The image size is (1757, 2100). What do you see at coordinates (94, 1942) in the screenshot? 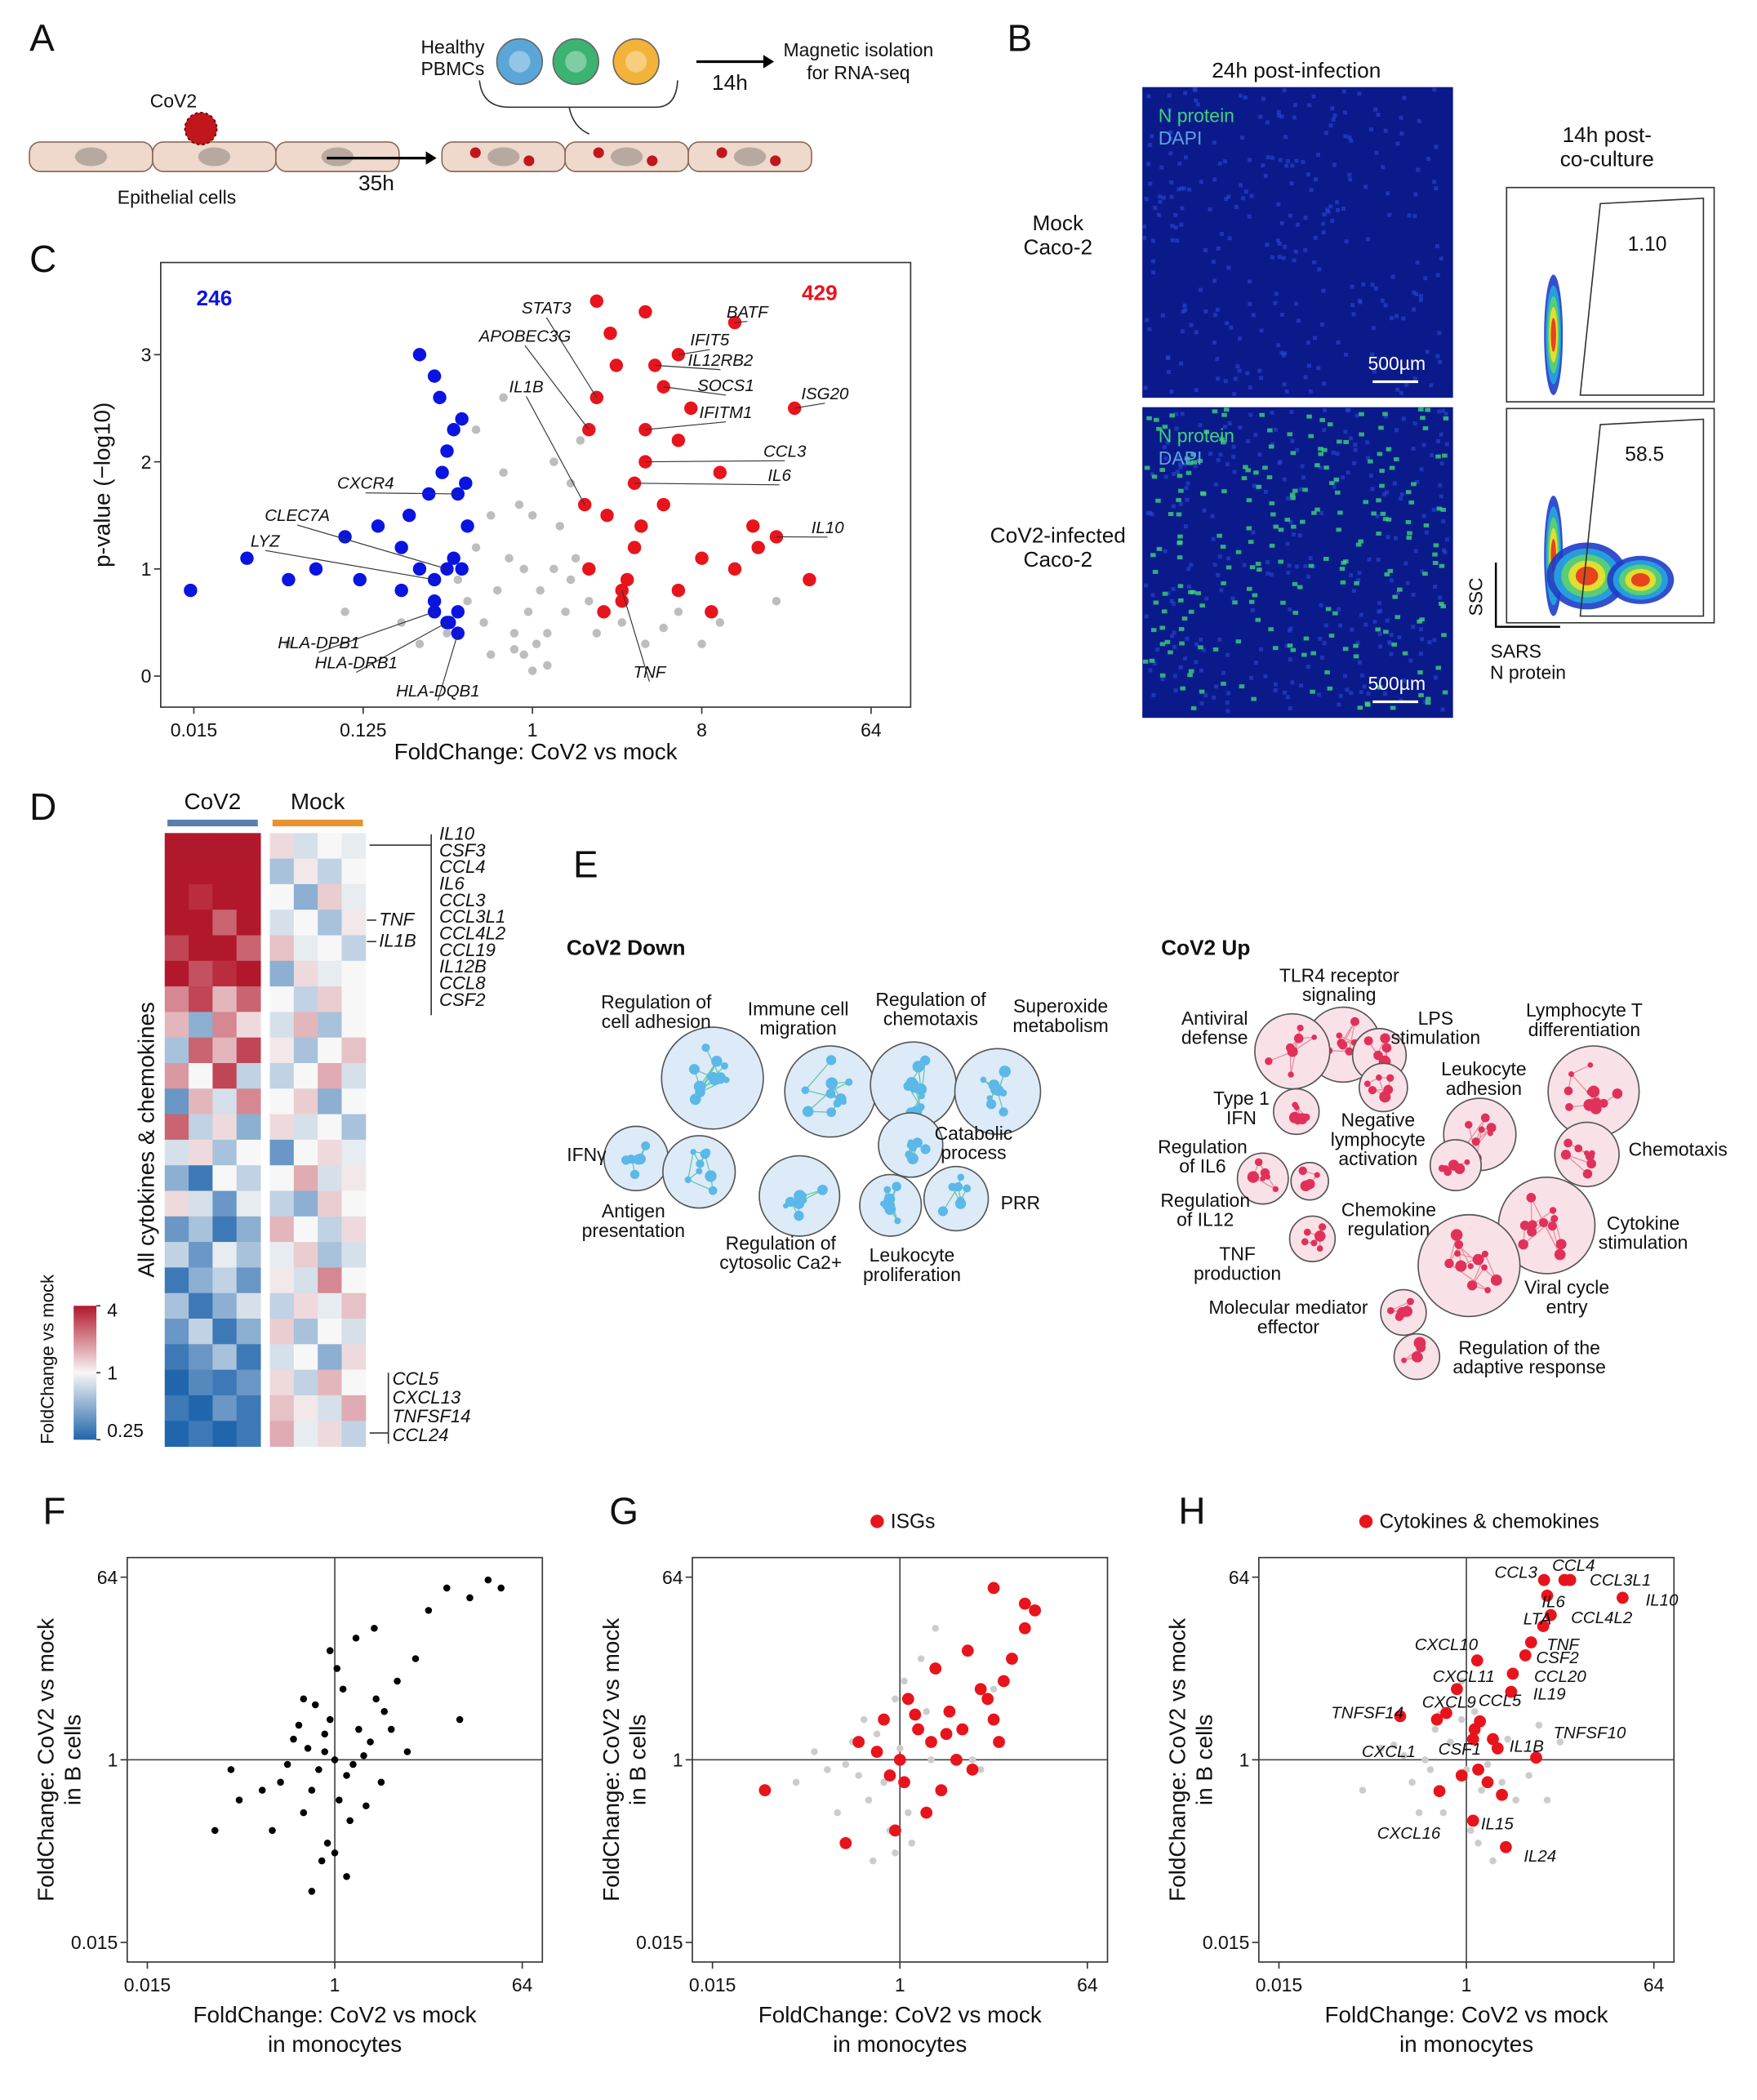
I see `y-tick-label: 0.015` at bounding box center [94, 1942].